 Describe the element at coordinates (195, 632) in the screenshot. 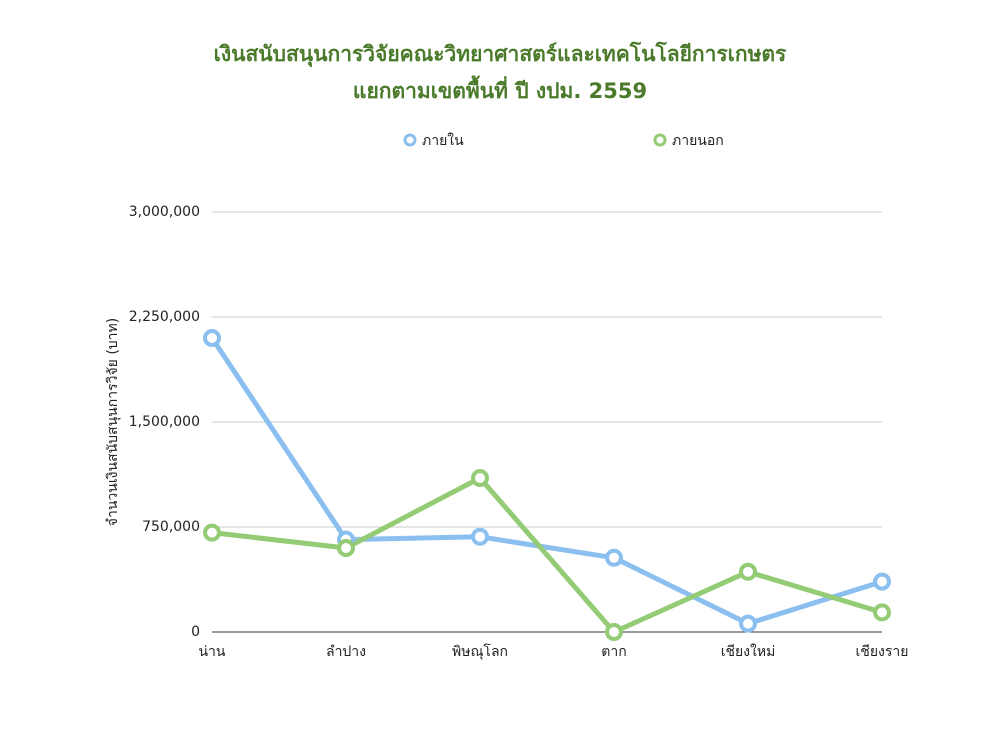

I see `y-tick-label: 0` at that location.